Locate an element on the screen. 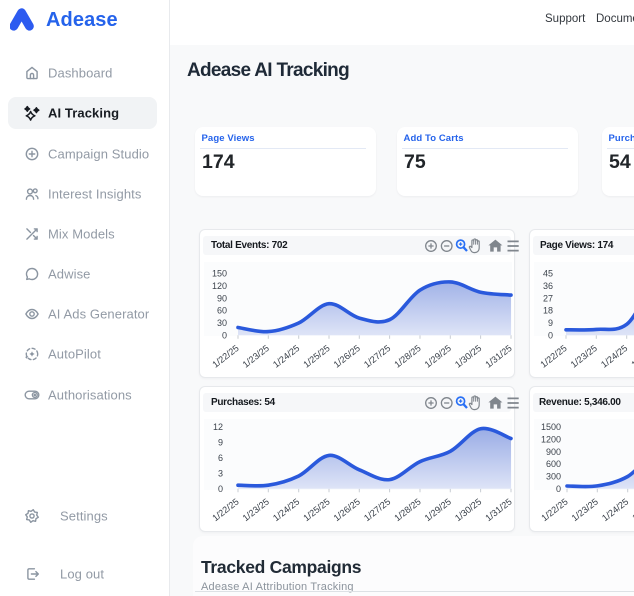 This screenshot has height=596, width=634. svg-text: 300 is located at coordinates (553, 477).